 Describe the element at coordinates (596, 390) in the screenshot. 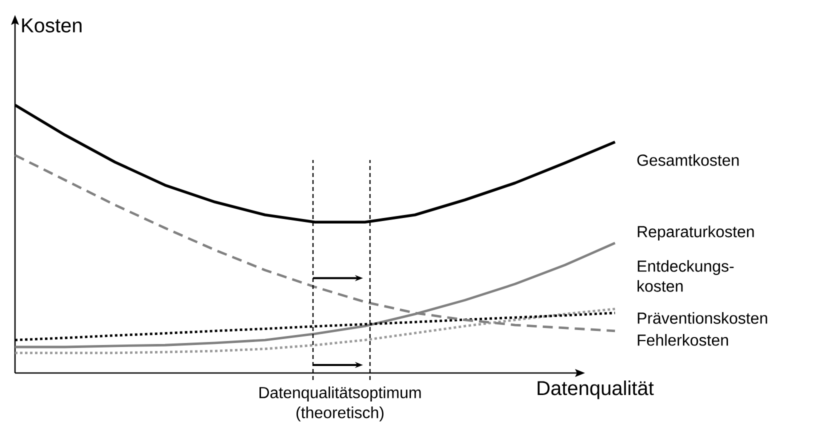

I see `x-axis-title: Datenqualität` at that location.